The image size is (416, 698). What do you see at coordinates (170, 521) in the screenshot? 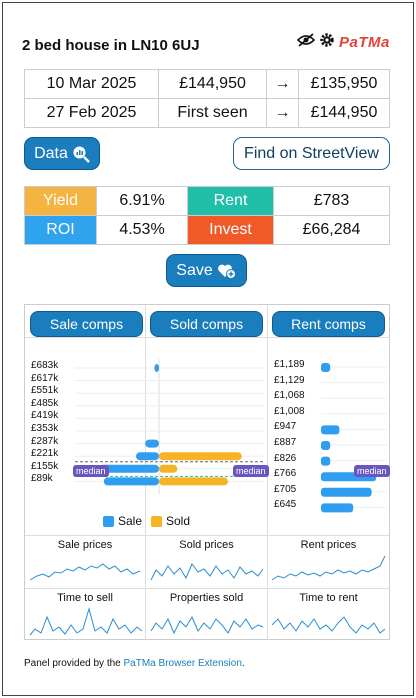
I see `legend-sold: Sold` at bounding box center [170, 521].